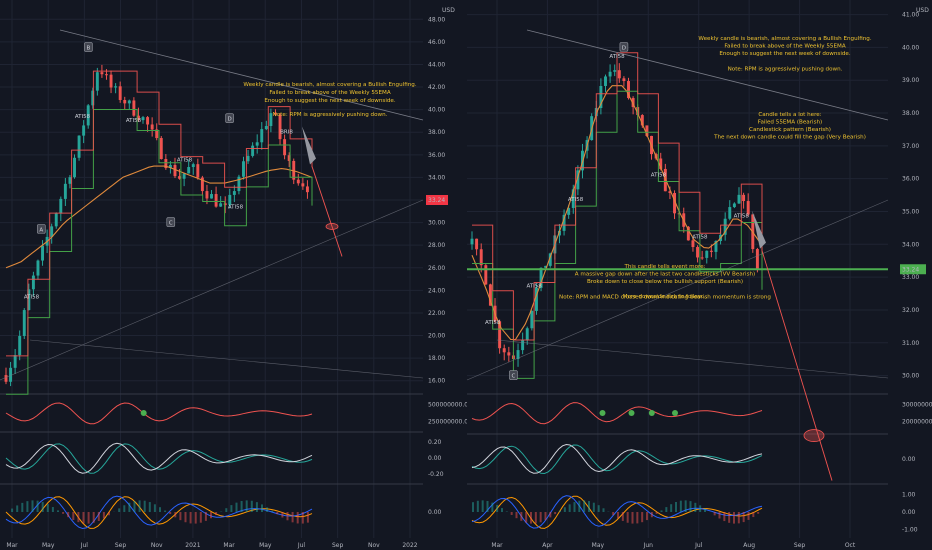 Image resolution: width=932 pixels, height=550 pixels. Describe the element at coordinates (785, 70) in the screenshot. I see `annotation-text: Note: RPM is aggressively pushing down.` at that location.